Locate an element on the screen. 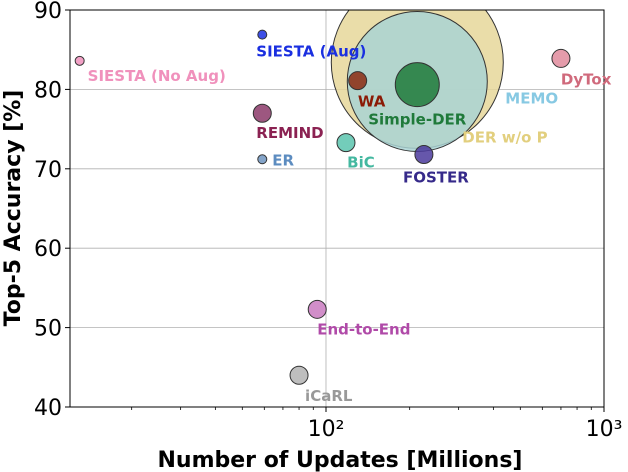 Image resolution: width=628 pixels, height=472 pixels. label-wa: WA is located at coordinates (372, 102).